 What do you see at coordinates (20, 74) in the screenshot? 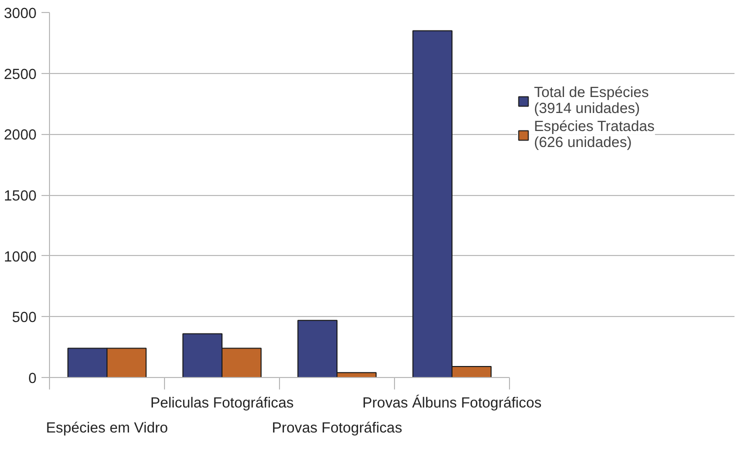
I see `y-tick-label: 2500` at bounding box center [20, 74].